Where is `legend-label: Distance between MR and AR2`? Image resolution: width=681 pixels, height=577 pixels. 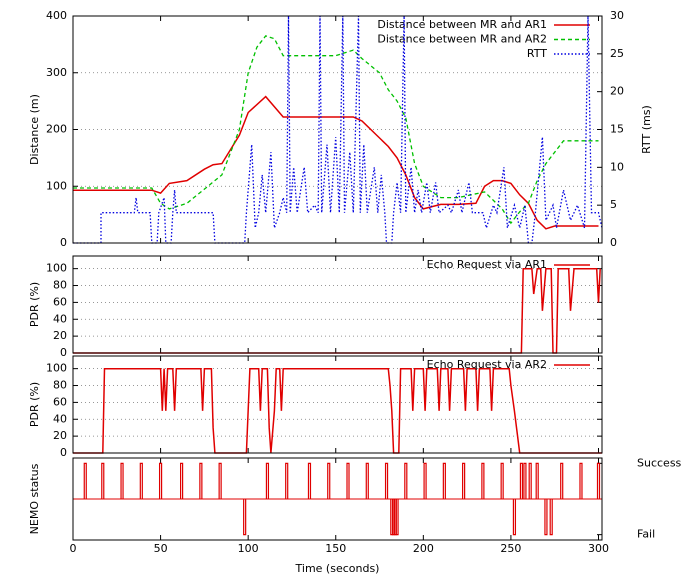
legend-label: Distance between MR and AR2 is located at coordinates (462, 39).